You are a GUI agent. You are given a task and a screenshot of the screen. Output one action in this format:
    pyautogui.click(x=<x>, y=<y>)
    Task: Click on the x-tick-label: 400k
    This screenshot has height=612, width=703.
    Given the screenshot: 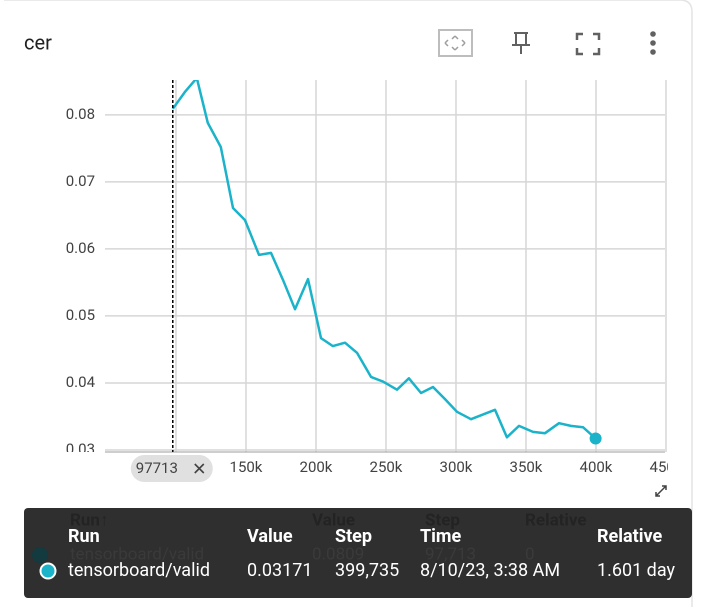 What is the action you would take?
    pyautogui.click(x=596, y=467)
    